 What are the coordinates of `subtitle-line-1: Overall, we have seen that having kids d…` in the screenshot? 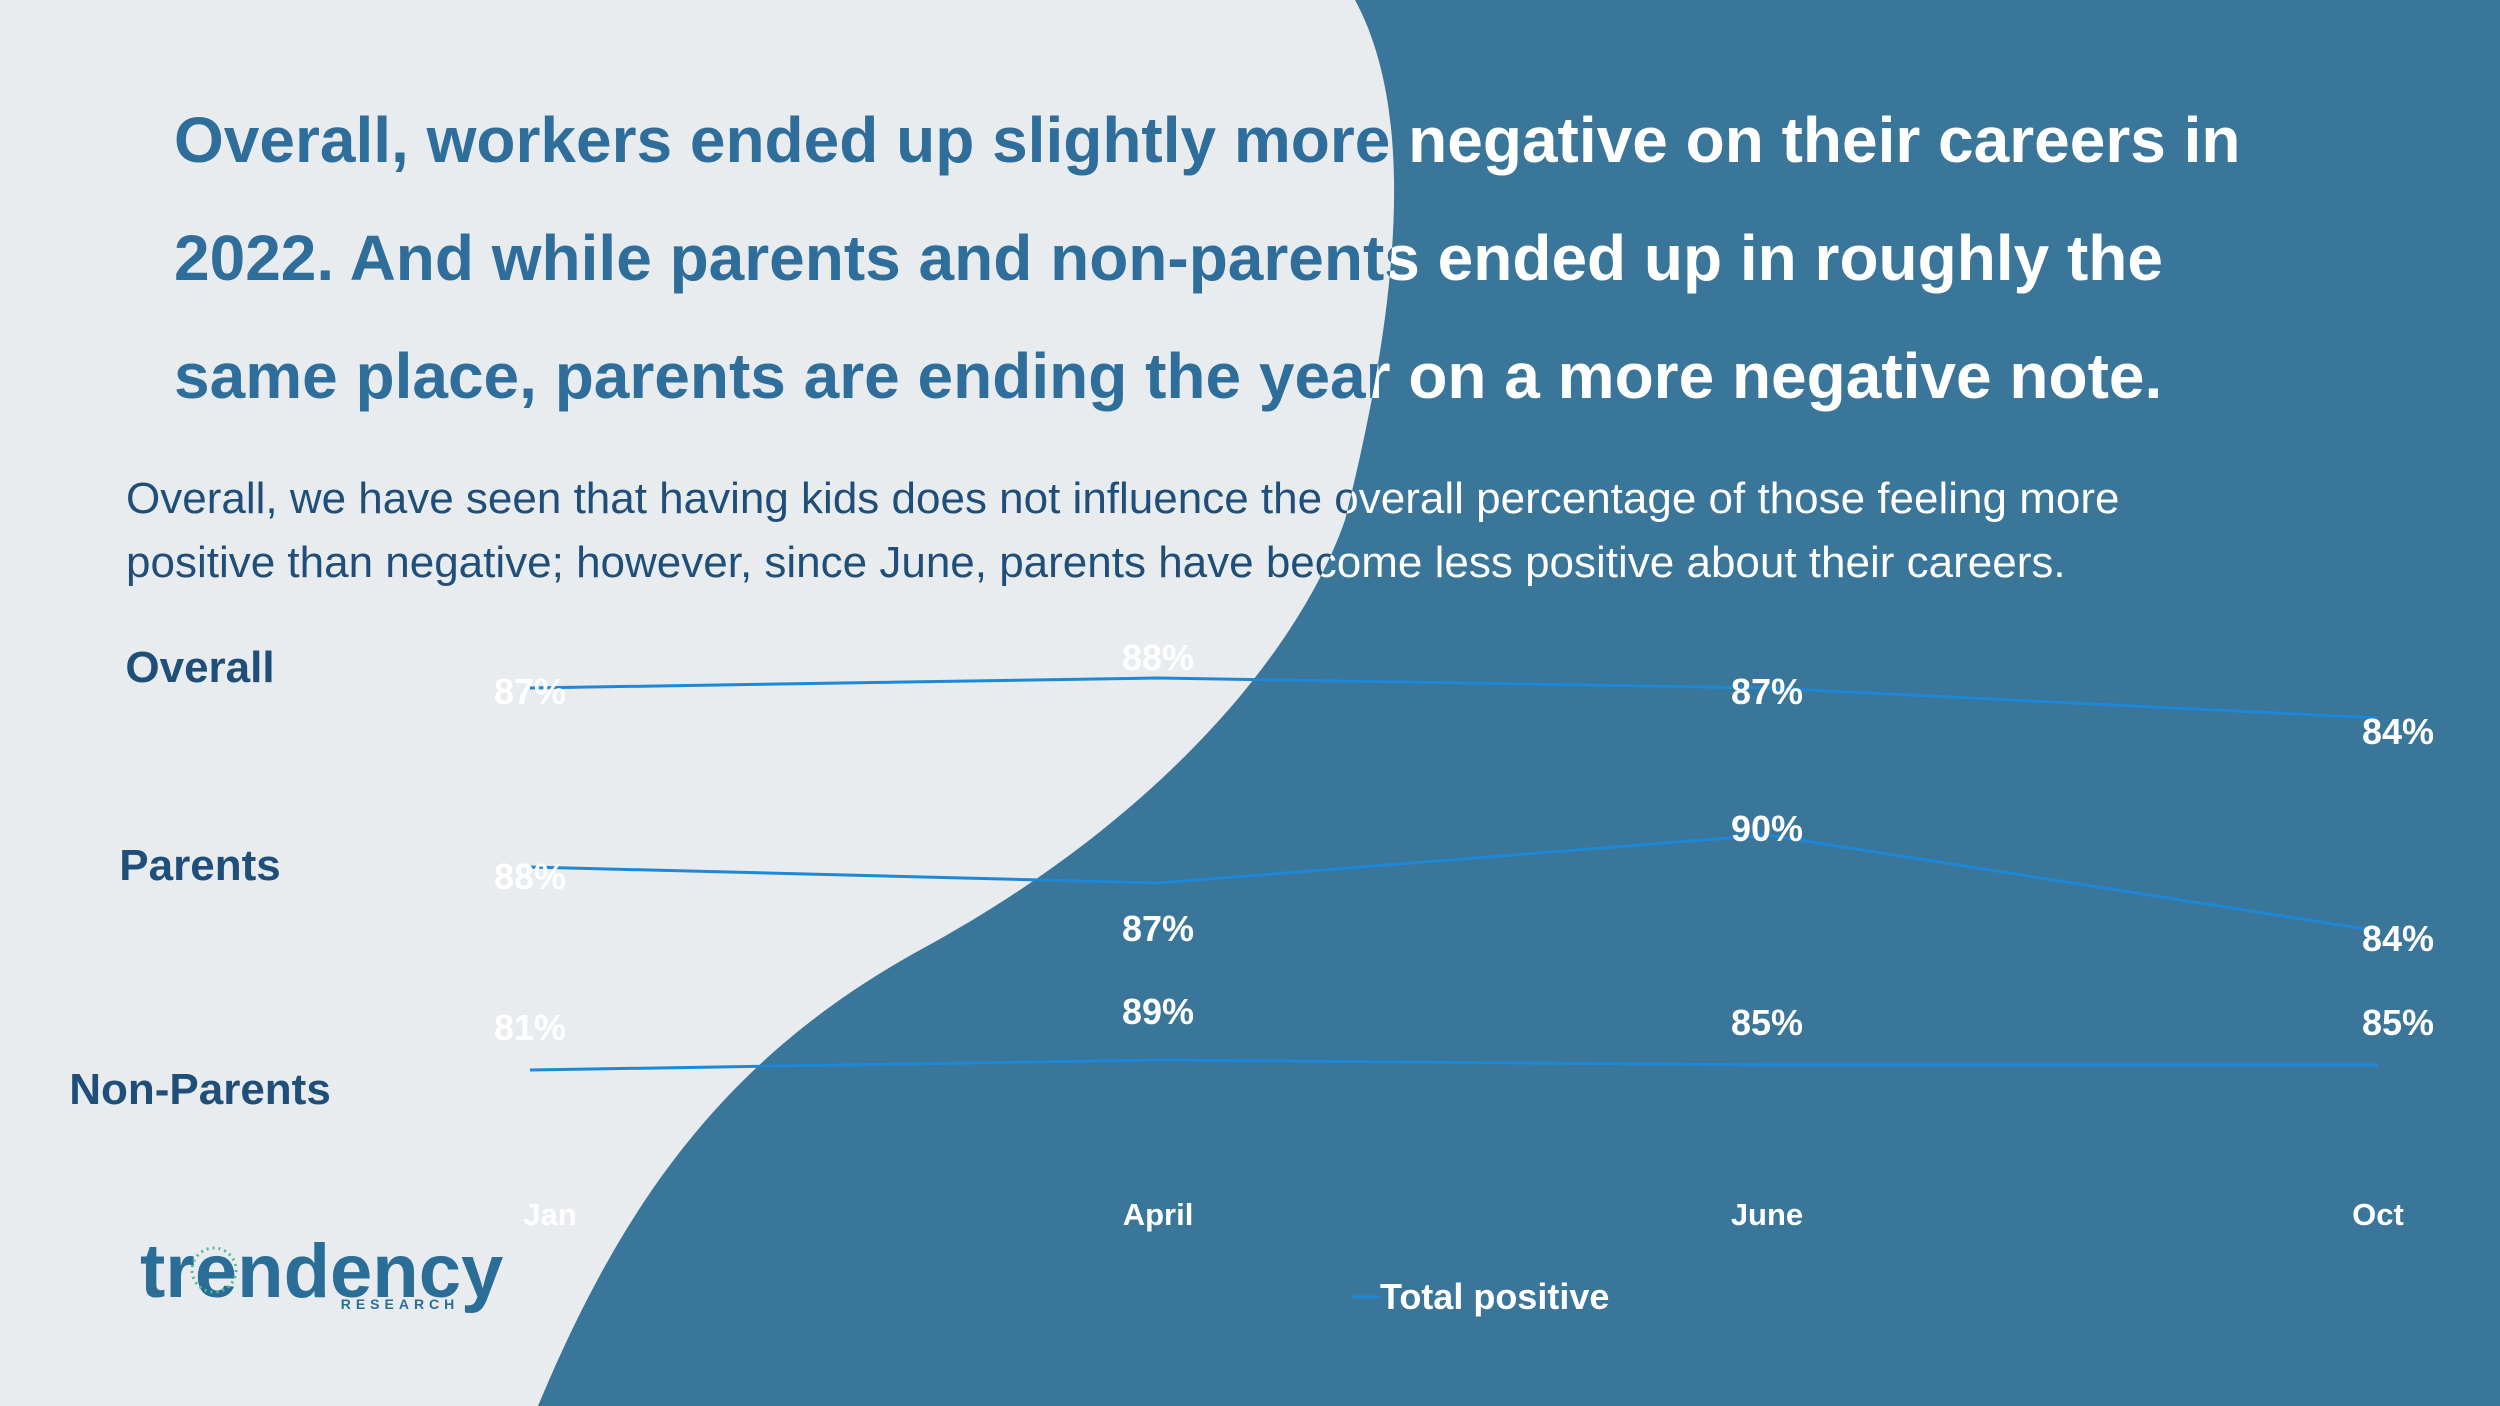 It's located at (1122, 498).